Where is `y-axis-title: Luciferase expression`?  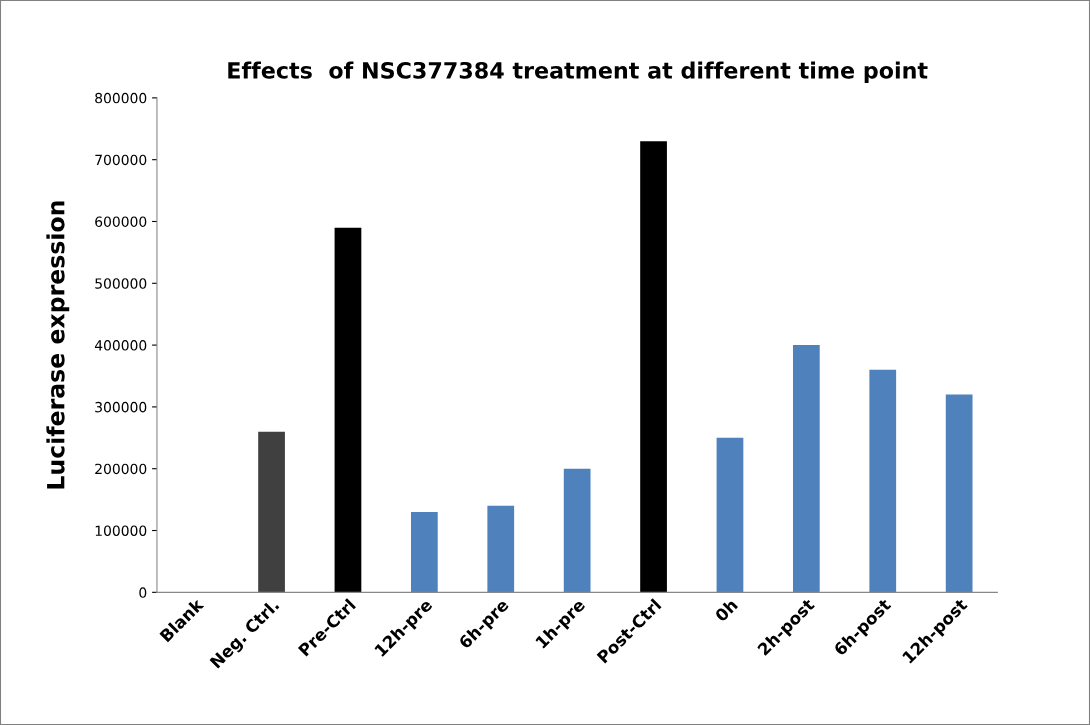
y-axis-title: Luciferase expression is located at coordinates (58, 345).